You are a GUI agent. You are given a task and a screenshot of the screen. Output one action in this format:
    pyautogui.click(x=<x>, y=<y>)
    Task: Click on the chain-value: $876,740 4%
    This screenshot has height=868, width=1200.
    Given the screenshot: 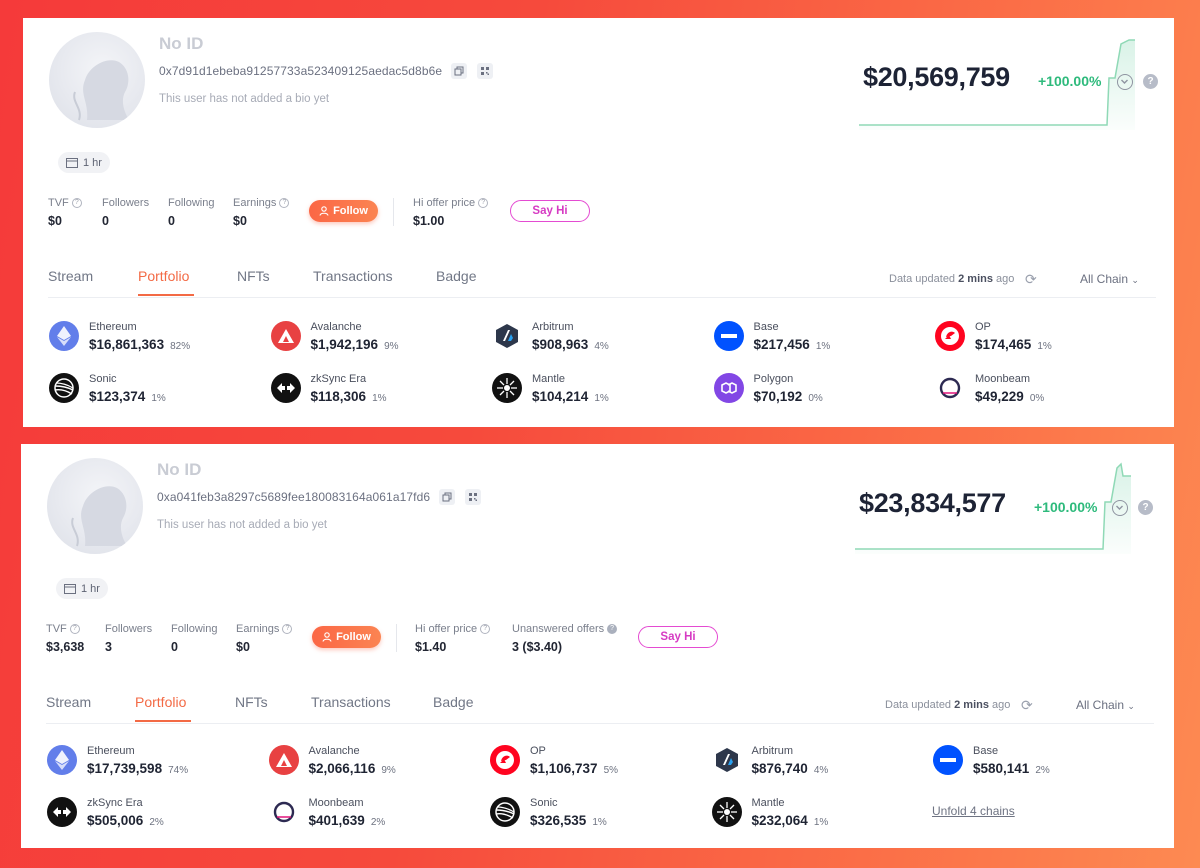 What is the action you would take?
    pyautogui.click(x=790, y=768)
    